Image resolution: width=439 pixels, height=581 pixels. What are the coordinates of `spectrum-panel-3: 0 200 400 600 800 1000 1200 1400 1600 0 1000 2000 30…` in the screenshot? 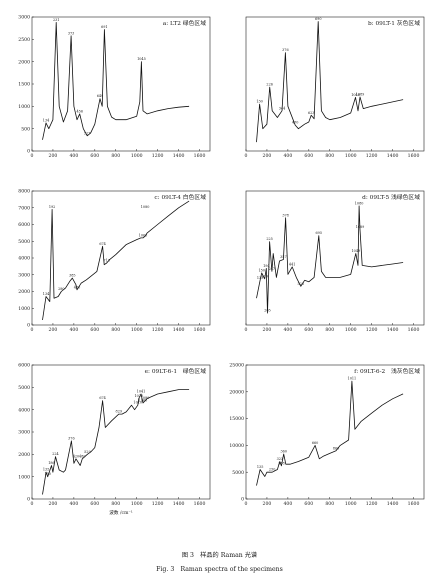 It's located at (114, 261).